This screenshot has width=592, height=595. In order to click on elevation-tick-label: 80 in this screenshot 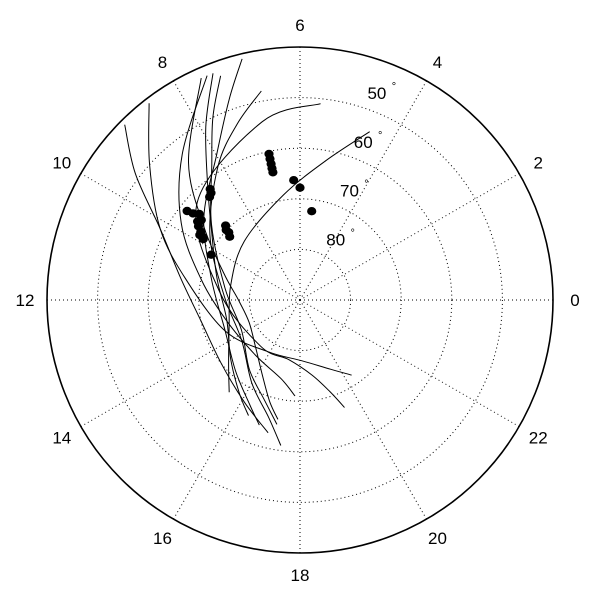, I will do `click(335, 239)`.